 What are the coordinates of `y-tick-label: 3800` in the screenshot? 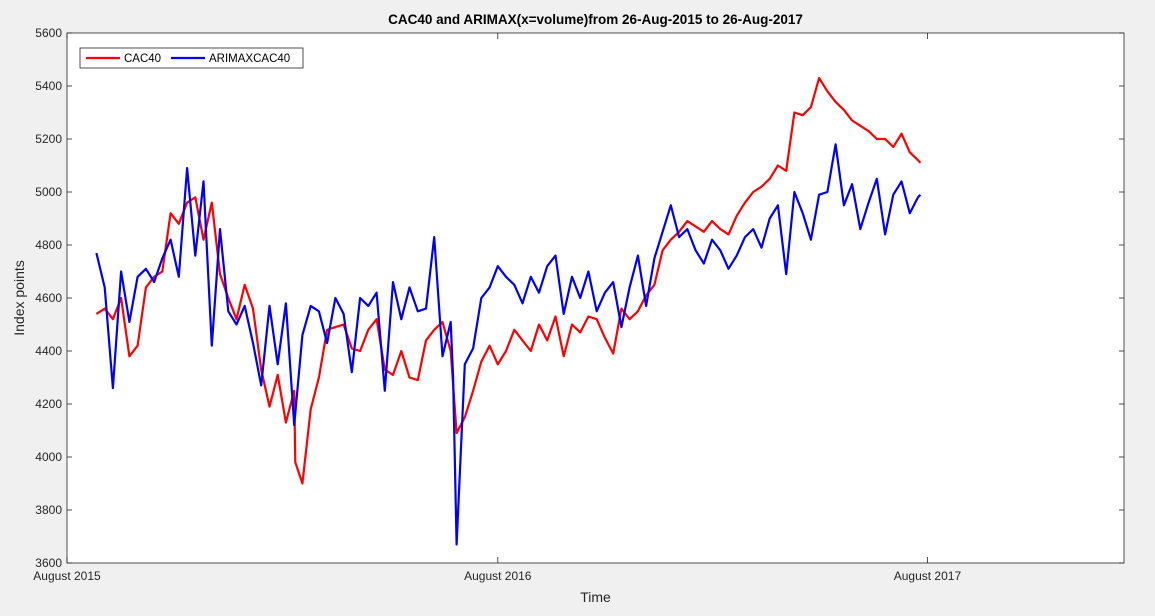 It's located at (48, 510).